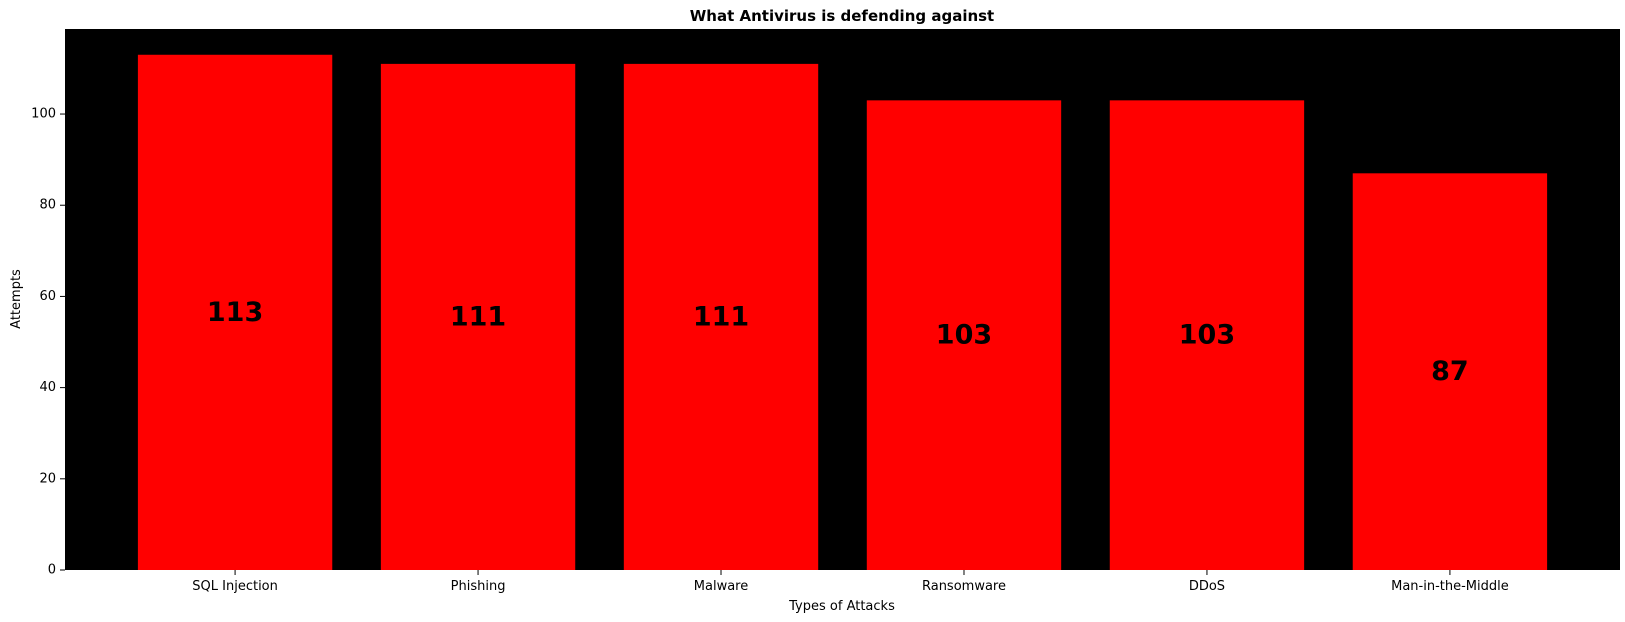 The height and width of the screenshot is (622, 1625). I want to click on bar-value-label: 87, so click(1450, 371).